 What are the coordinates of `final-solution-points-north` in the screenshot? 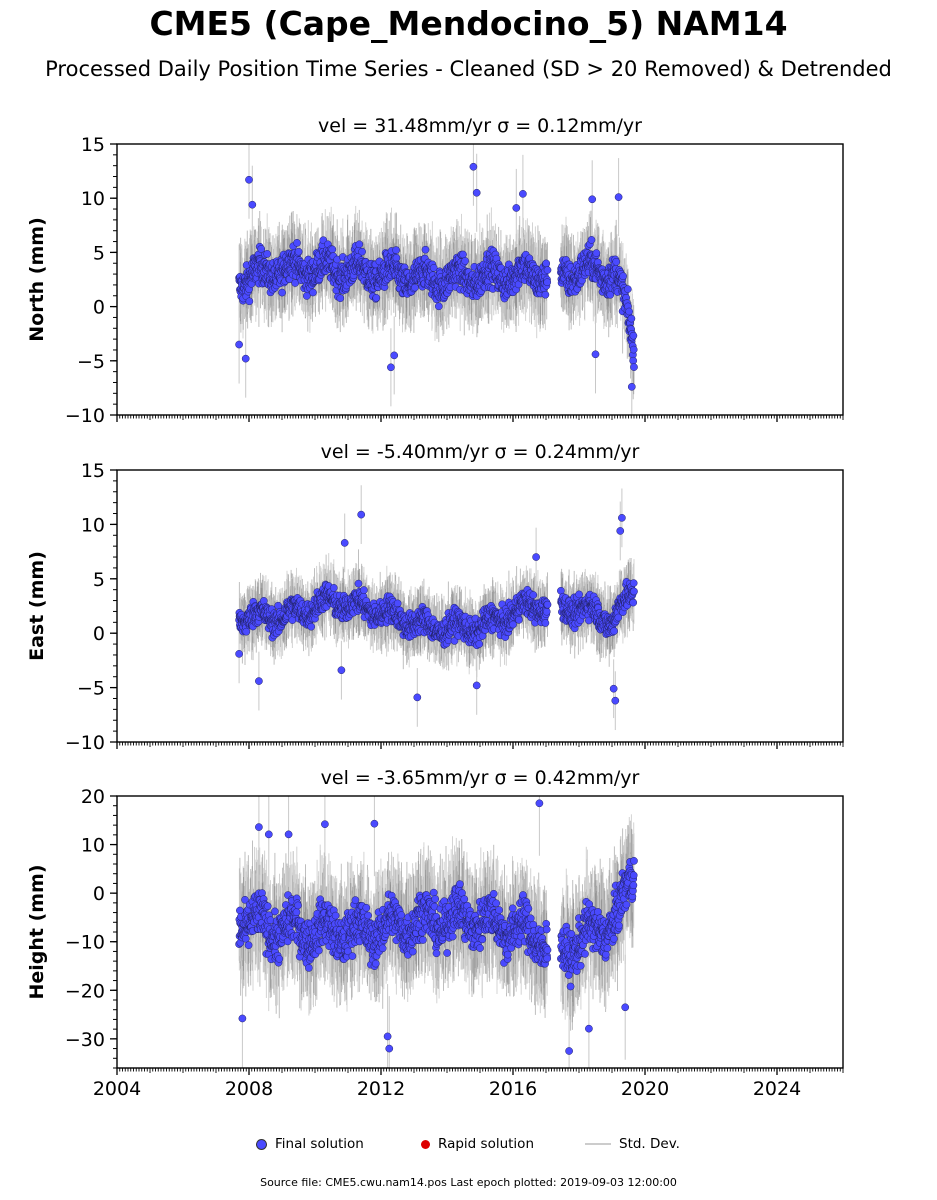 It's located at (436, 276).